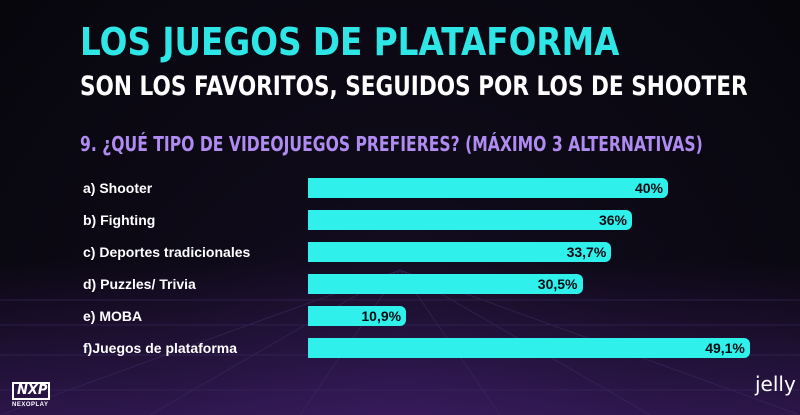  What do you see at coordinates (612, 220) in the screenshot?
I see `data-label: 36%` at bounding box center [612, 220].